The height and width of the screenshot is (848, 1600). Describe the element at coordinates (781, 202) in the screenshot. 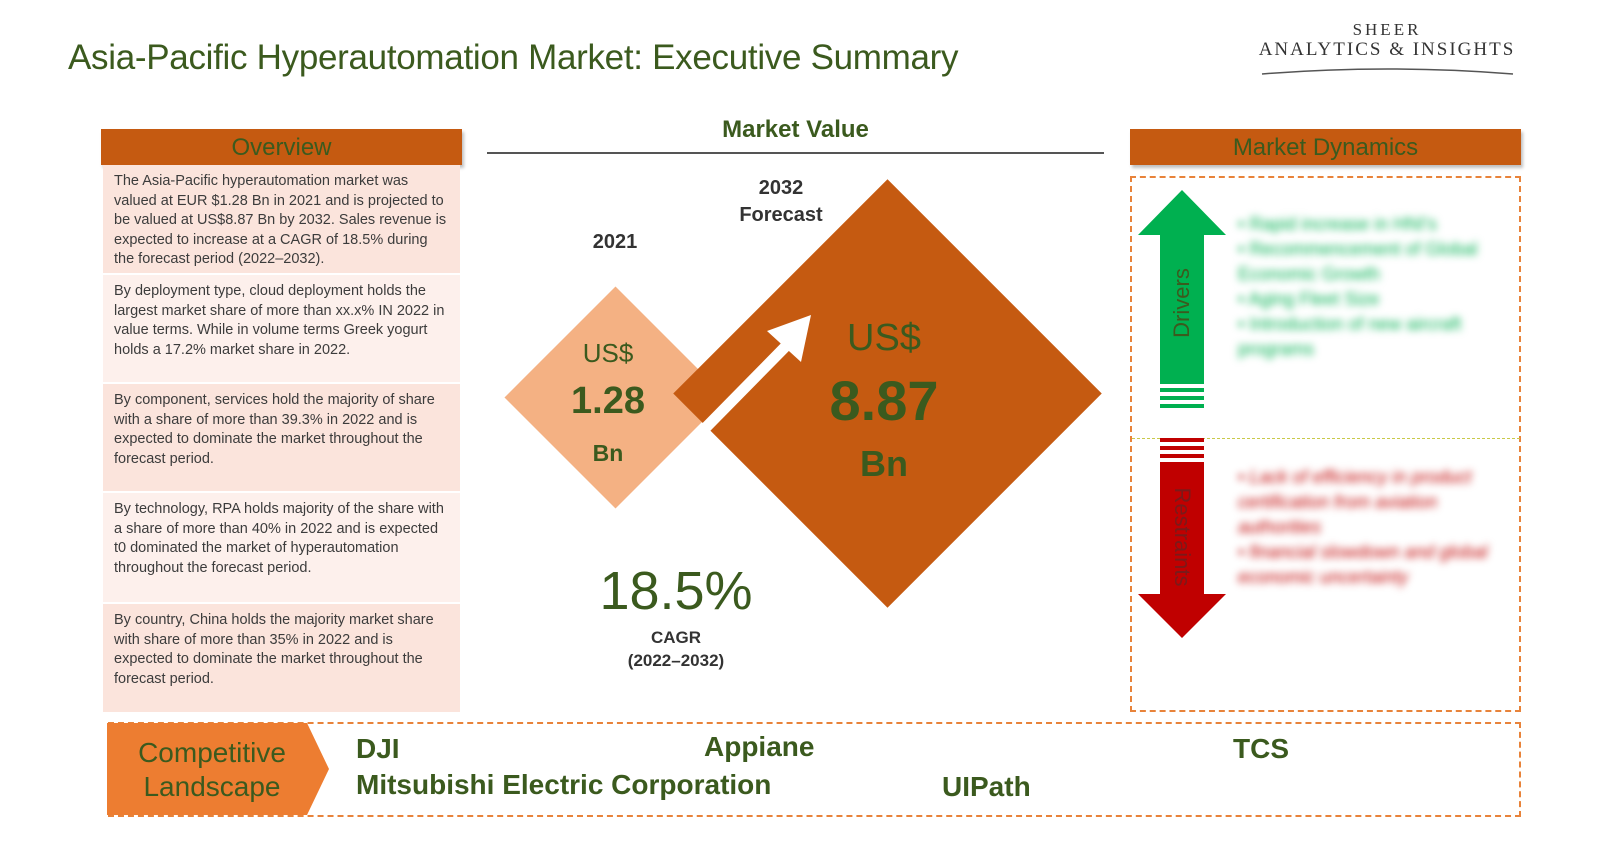

I see `year-2032-label: 2032 Forecast` at that location.